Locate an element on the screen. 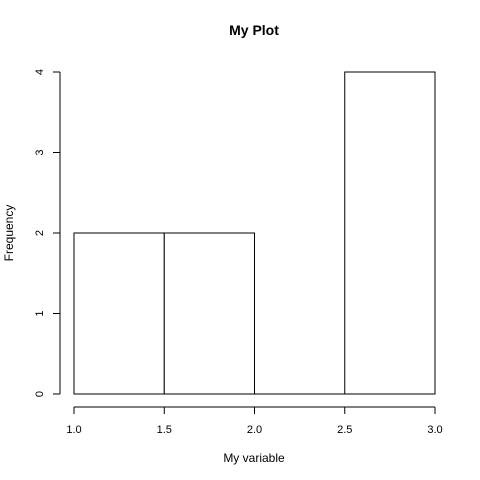  y-axis: 0 1 2 3 4 is located at coordinates (47, 233).